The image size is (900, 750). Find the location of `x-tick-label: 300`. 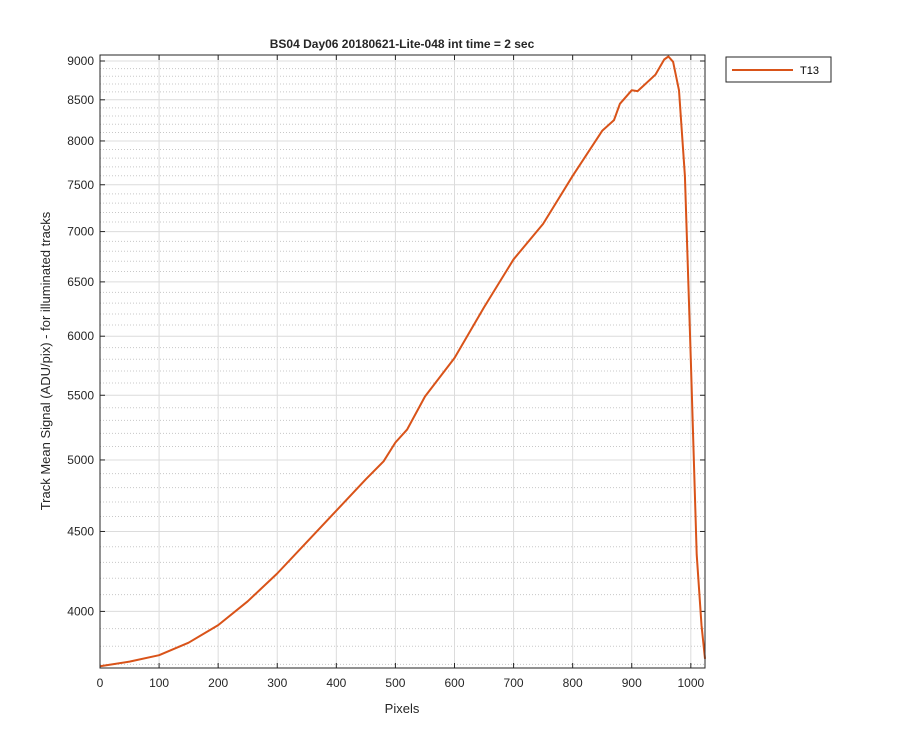

x-tick-label: 300 is located at coordinates (277, 683).